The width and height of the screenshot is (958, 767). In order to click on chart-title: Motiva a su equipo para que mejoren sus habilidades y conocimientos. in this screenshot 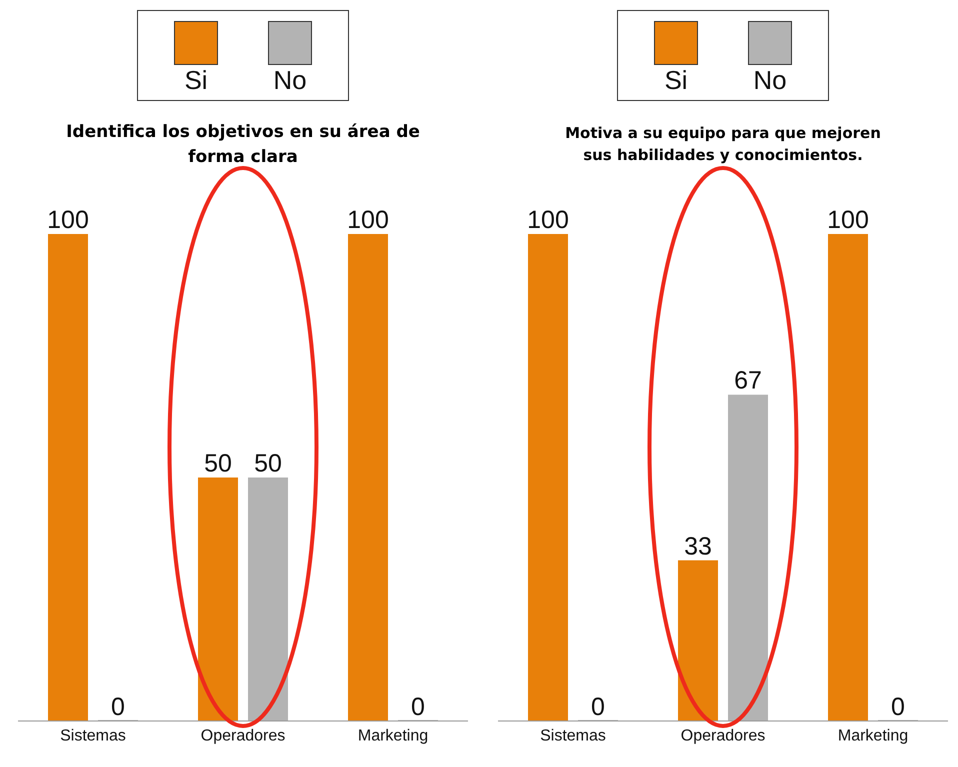, I will do `click(723, 144)`.